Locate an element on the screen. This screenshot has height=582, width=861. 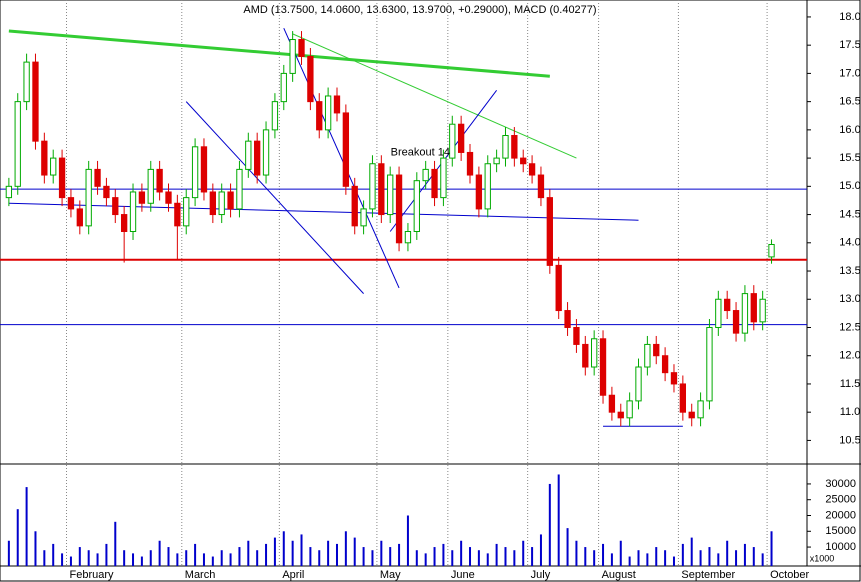
y-tick-label: 13.5 is located at coordinates (849, 271).